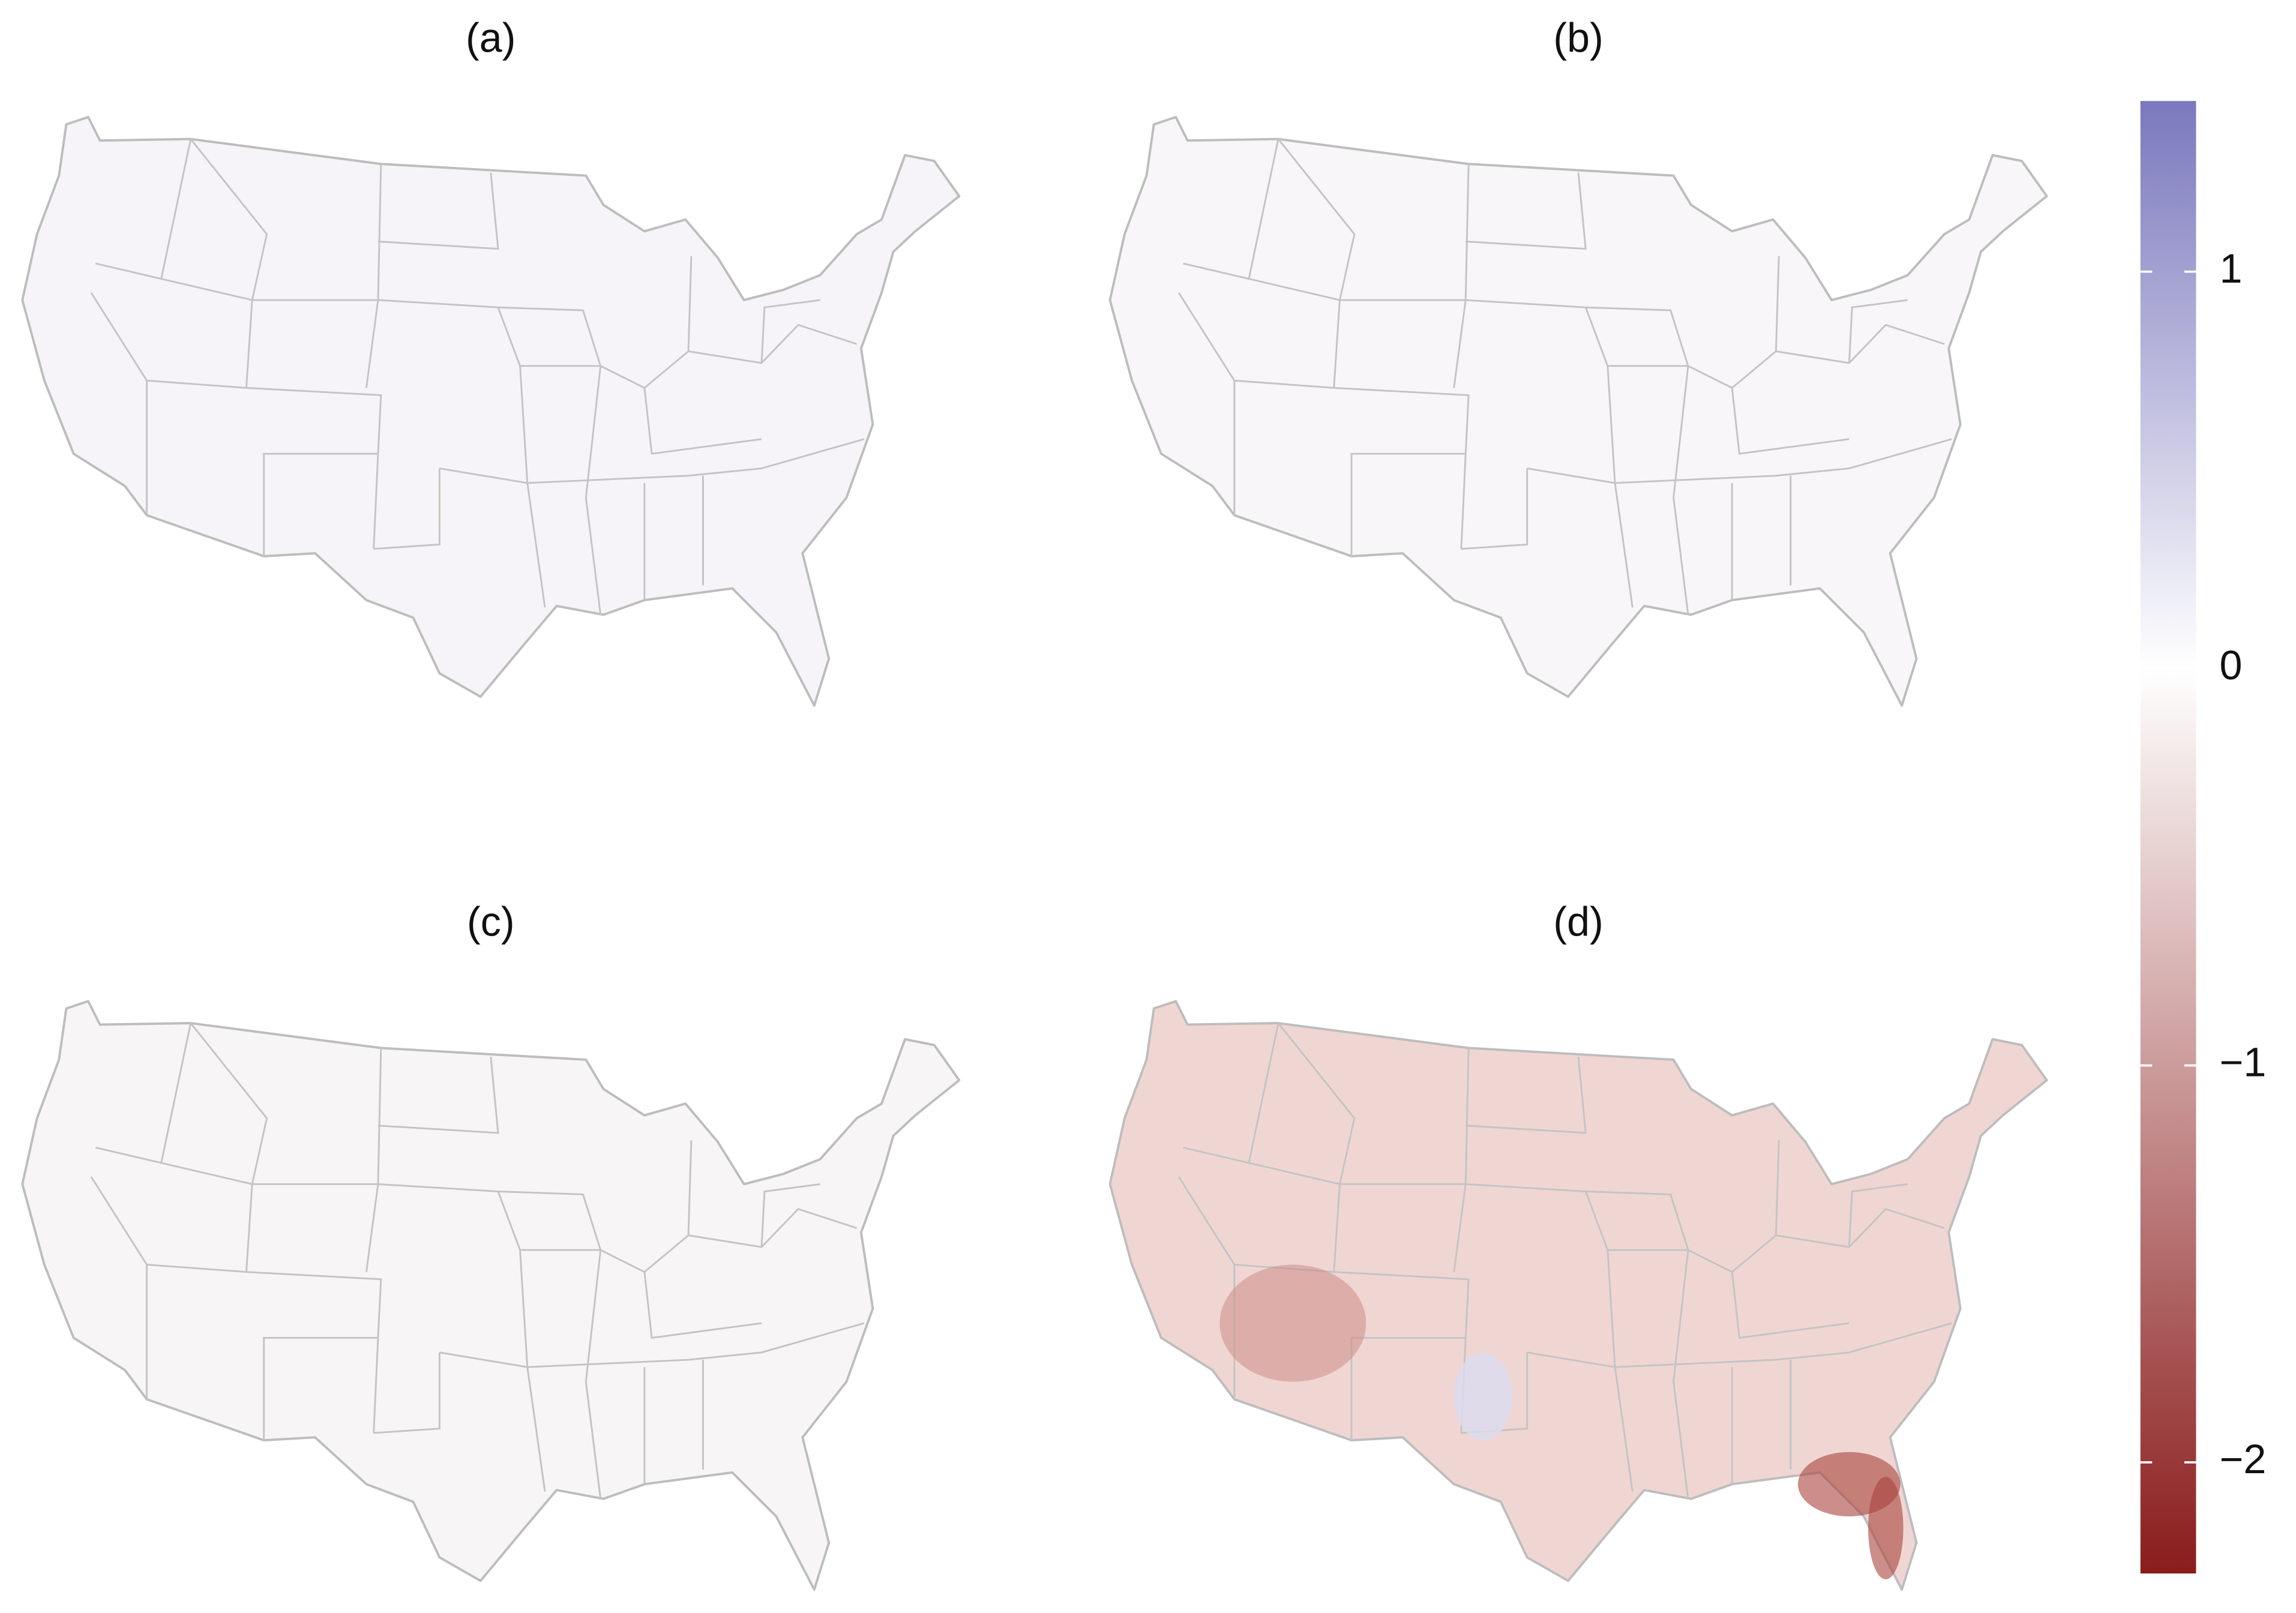  I want to click on colorbar-tick-label: −1, so click(2242, 1063).